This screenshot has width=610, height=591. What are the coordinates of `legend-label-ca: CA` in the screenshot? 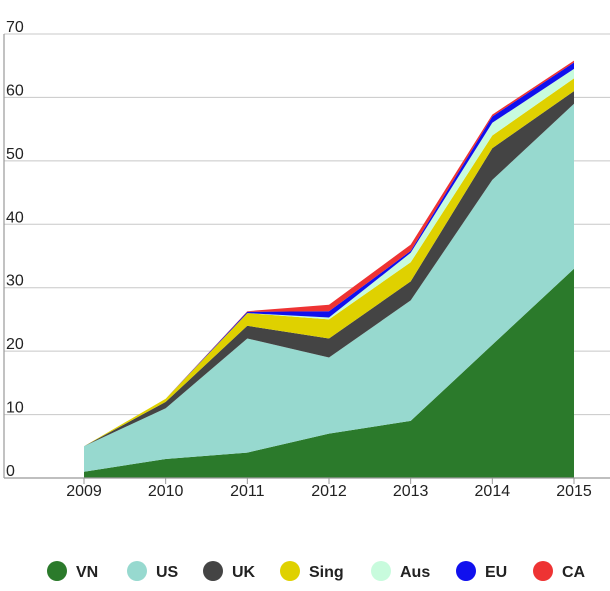 It's located at (574, 572).